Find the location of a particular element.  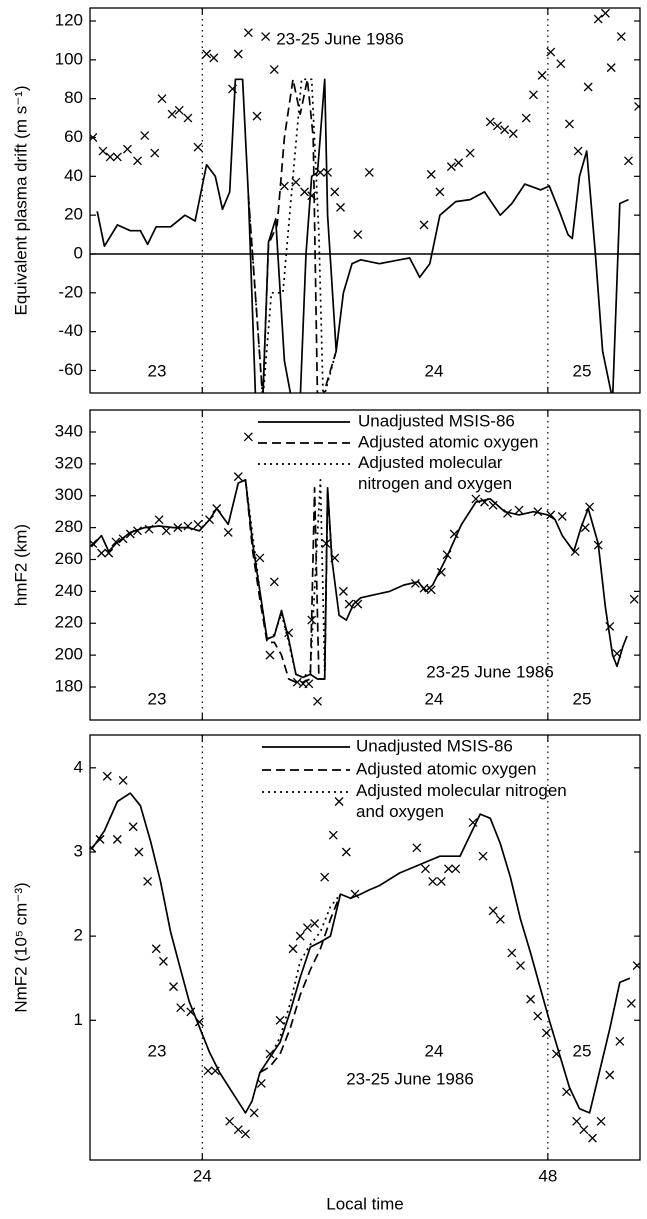

y-tick-label: 100 is located at coordinates (69, 58).